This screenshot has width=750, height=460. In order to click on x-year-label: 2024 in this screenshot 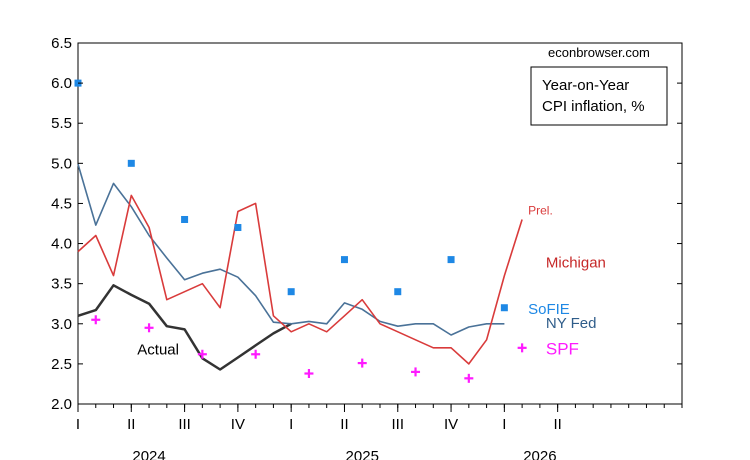, I will do `click(148, 454)`.